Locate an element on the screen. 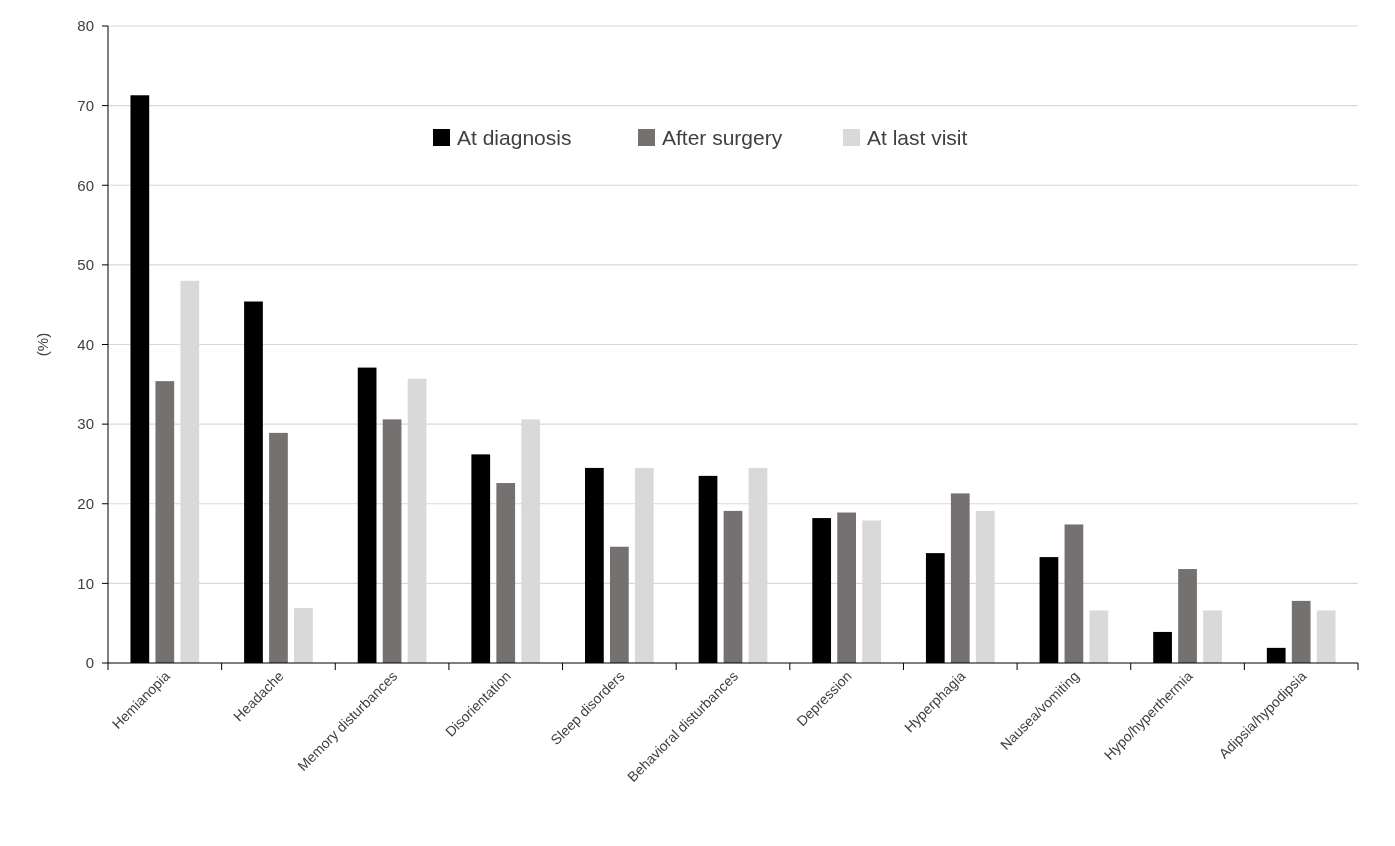 This screenshot has height=846, width=1395. y-tick-label: 40 is located at coordinates (85, 344).